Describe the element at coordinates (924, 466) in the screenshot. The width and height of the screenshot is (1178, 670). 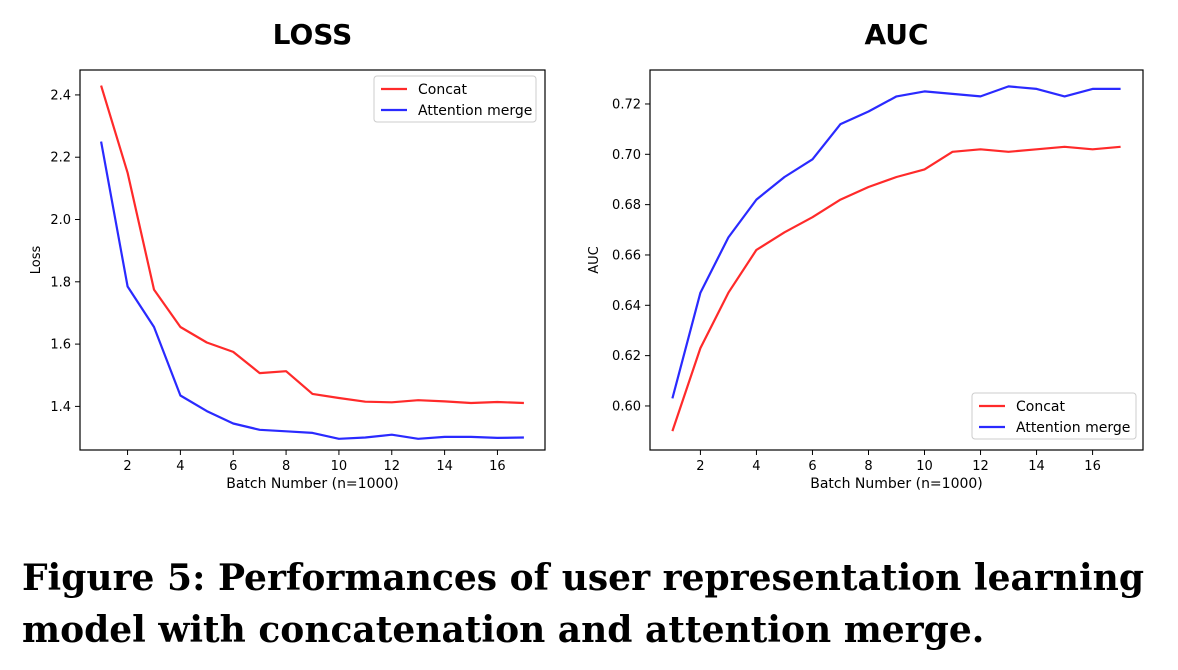
I see `auc-x-tick-label: 10` at that location.